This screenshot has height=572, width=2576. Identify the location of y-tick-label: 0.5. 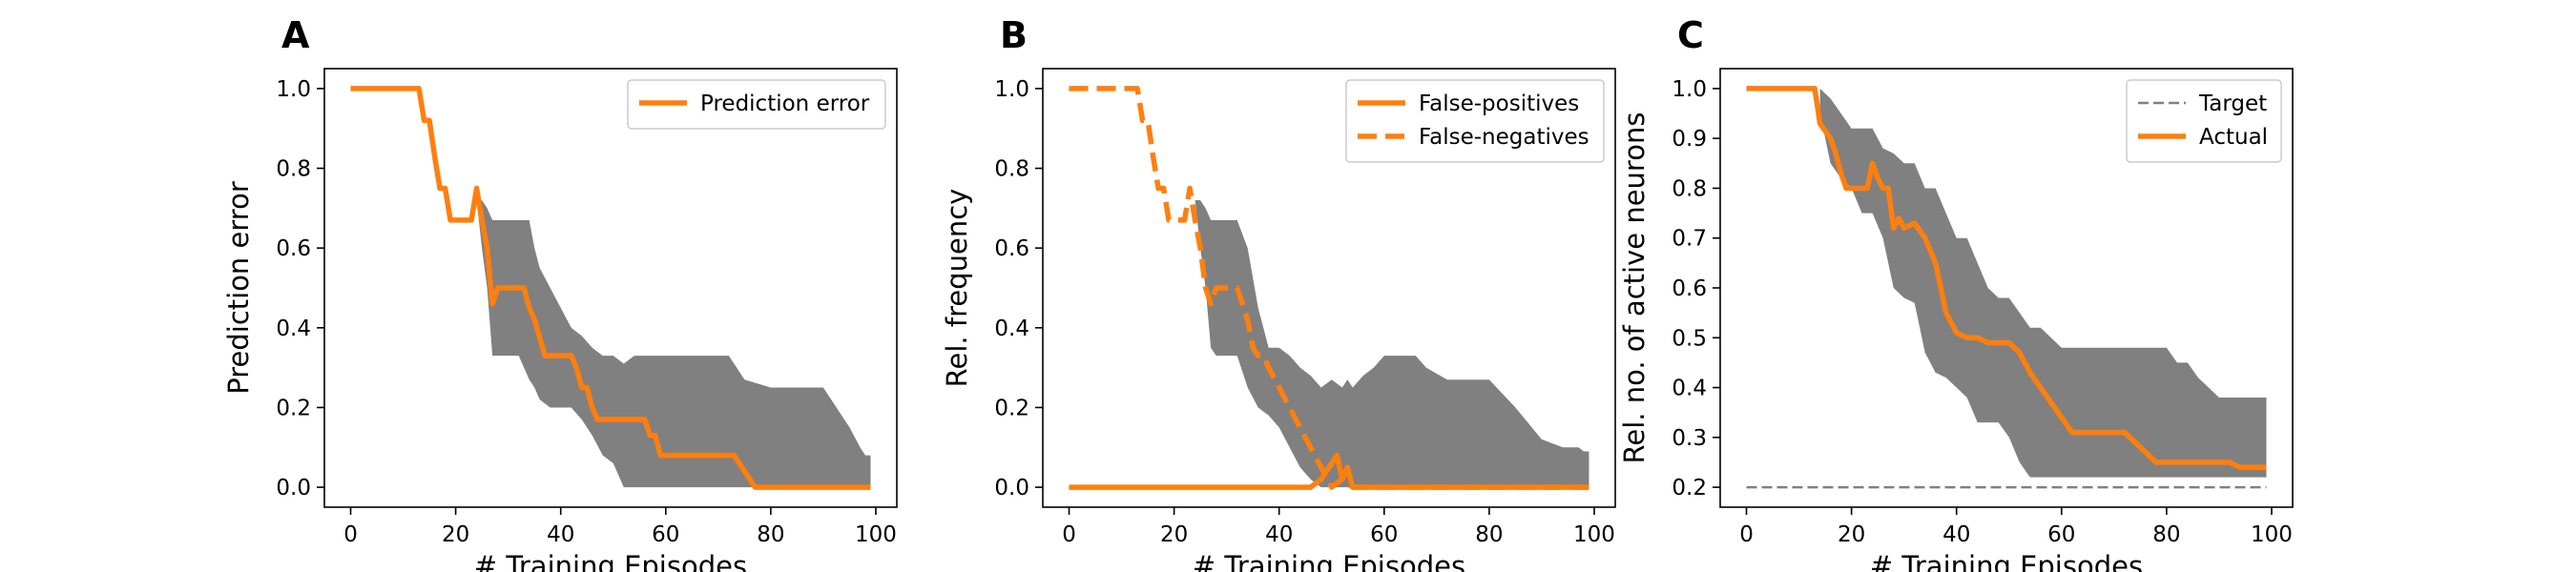
(1689, 338).